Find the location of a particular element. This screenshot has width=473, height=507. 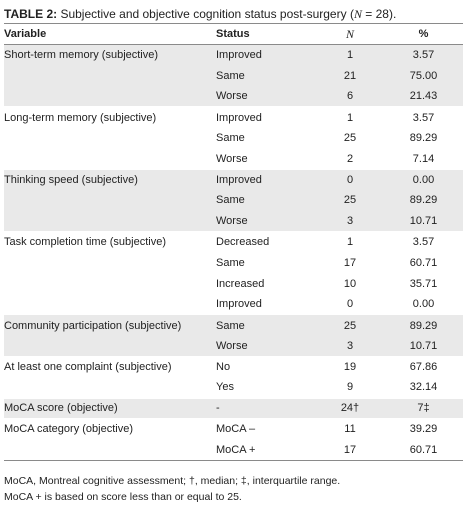

cell-percent: 7.14 is located at coordinates (423, 158).